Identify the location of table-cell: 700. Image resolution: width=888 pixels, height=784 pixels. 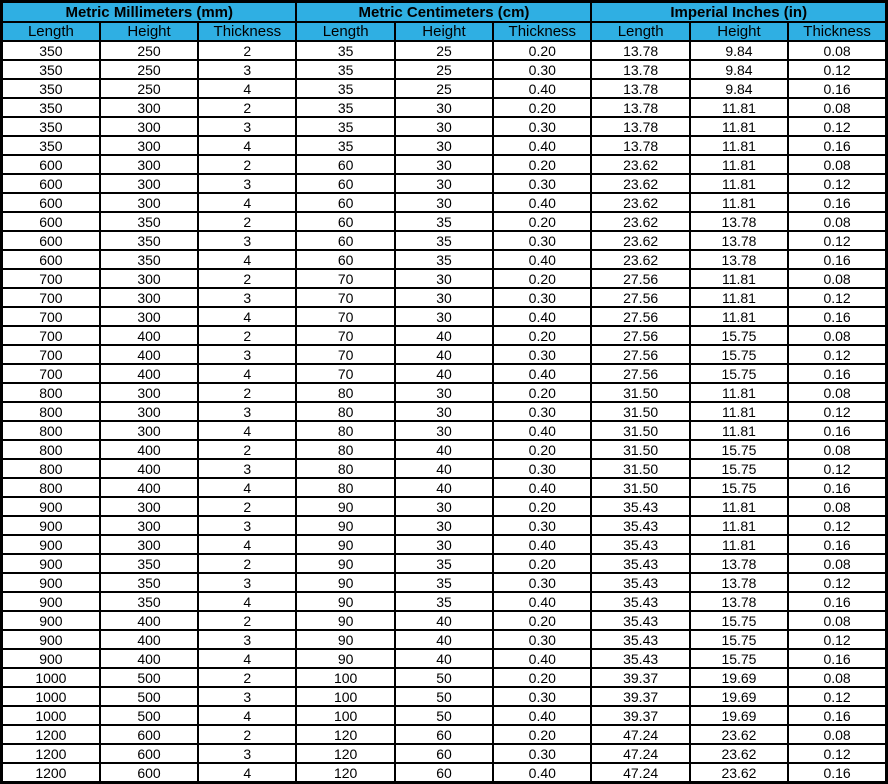
(50, 316).